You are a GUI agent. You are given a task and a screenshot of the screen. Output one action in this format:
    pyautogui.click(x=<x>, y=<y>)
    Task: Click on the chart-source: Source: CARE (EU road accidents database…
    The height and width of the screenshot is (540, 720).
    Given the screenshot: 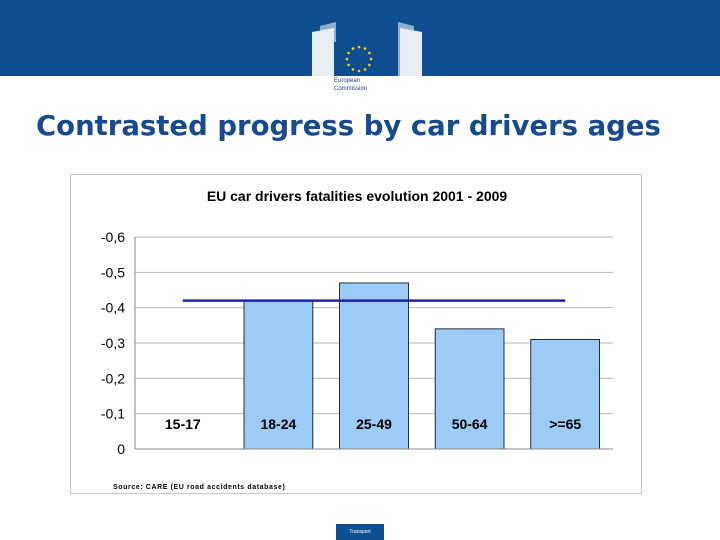 What is the action you would take?
    pyautogui.click(x=199, y=487)
    